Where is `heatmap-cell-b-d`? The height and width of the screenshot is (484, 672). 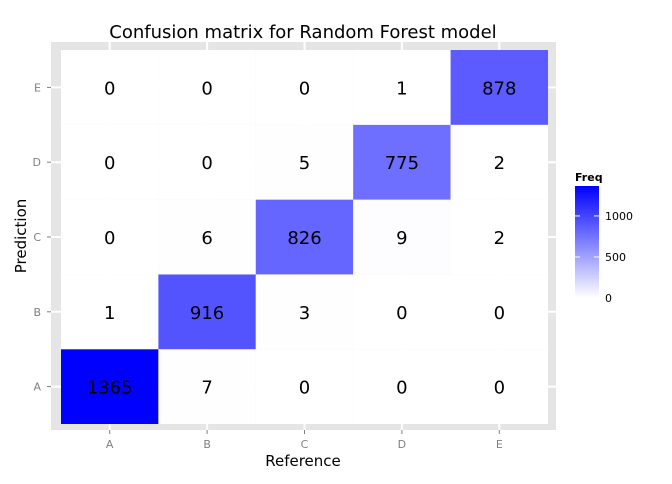 heatmap-cell-b-d is located at coordinates (207, 162).